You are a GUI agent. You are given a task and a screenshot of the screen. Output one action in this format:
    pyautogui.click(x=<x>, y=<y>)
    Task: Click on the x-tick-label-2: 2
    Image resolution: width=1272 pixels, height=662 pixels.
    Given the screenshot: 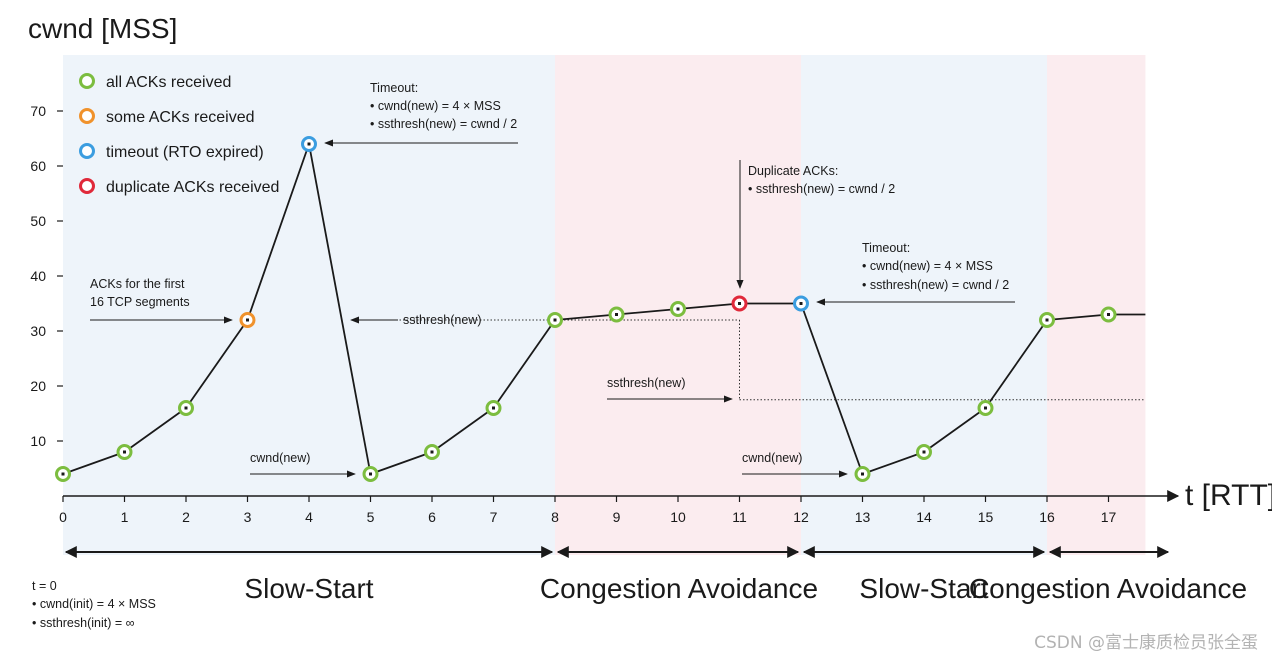 What is the action you would take?
    pyautogui.click(x=186, y=517)
    